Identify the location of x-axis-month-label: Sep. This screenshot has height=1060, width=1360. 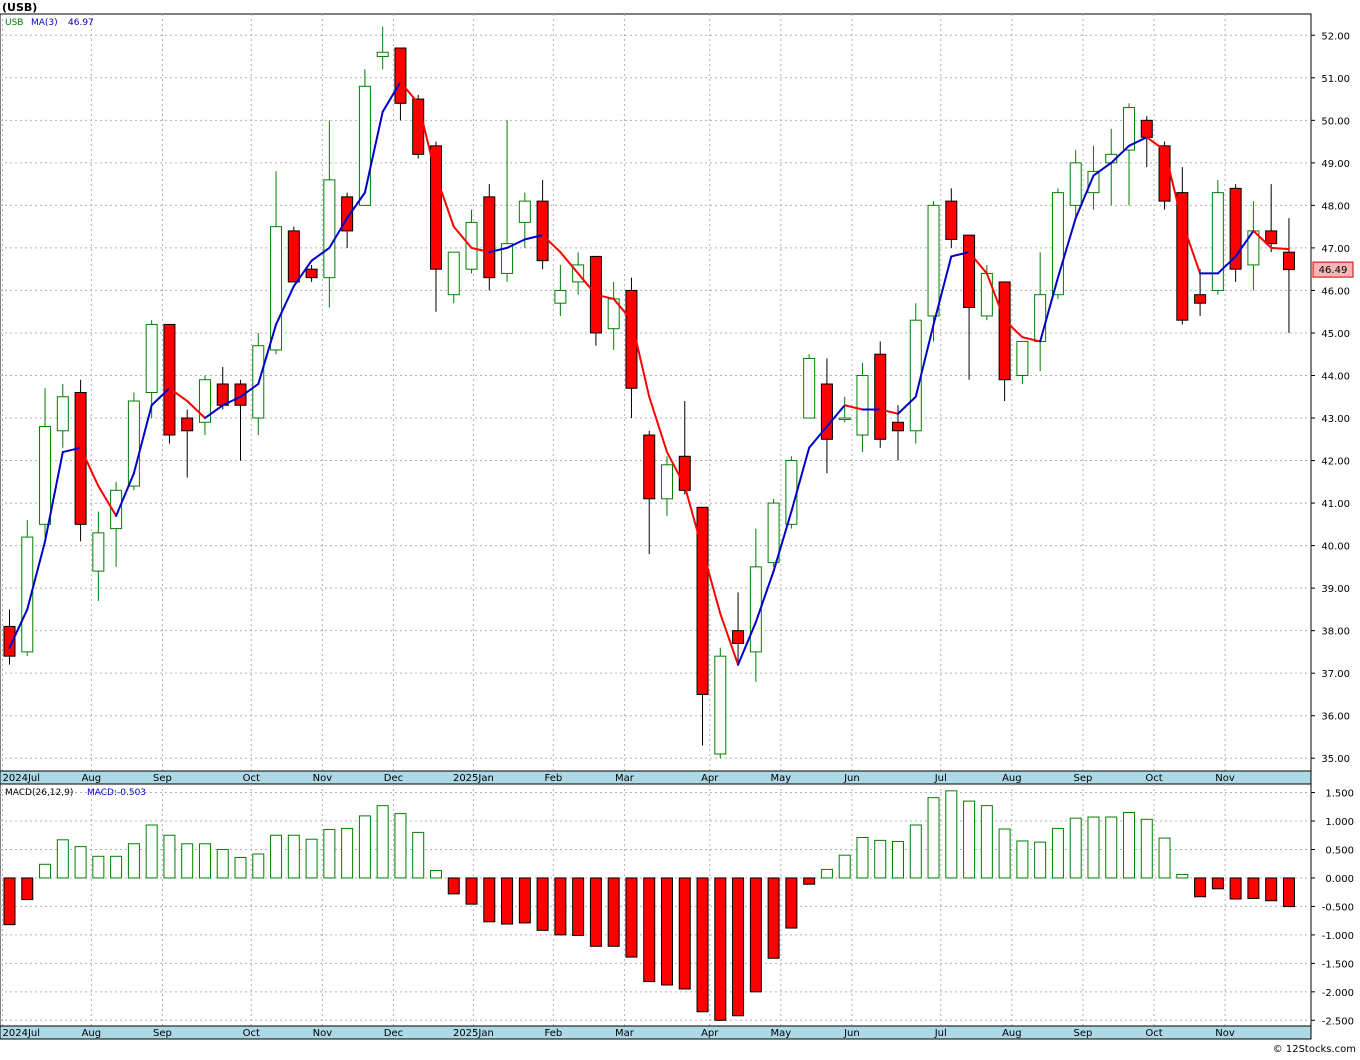
(162, 1033).